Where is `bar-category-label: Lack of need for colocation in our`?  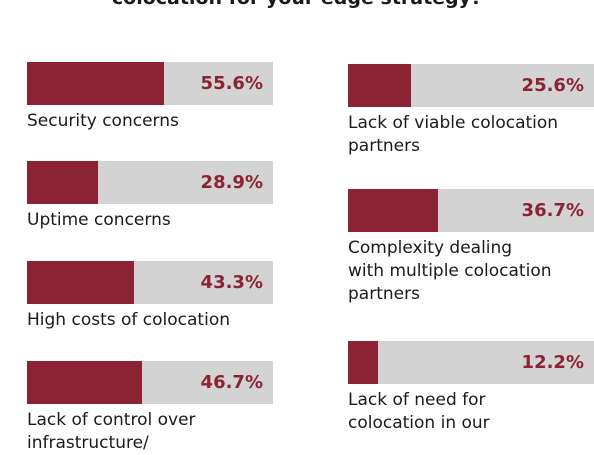
bar-category-label: Lack of need for colocation in our is located at coordinates (419, 411).